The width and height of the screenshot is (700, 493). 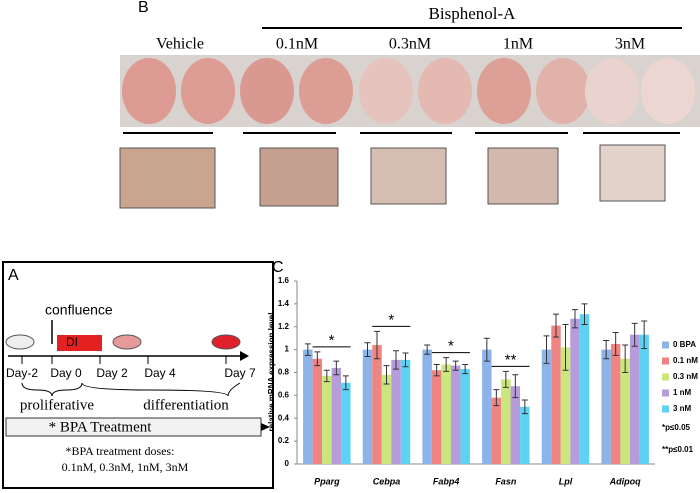 What do you see at coordinates (79, 343) in the screenshot?
I see `di-box` at bounding box center [79, 343].